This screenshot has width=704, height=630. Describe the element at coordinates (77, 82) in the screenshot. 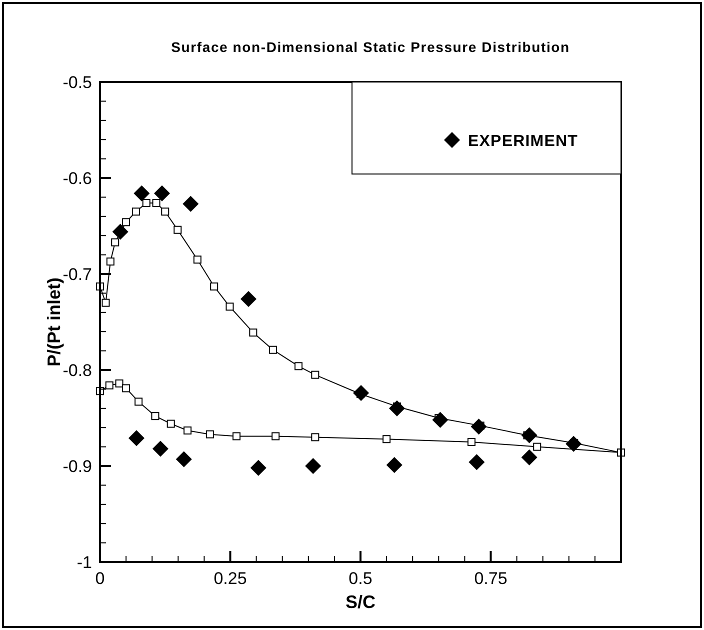

I see `y-tick-label: -0.5` at that location.